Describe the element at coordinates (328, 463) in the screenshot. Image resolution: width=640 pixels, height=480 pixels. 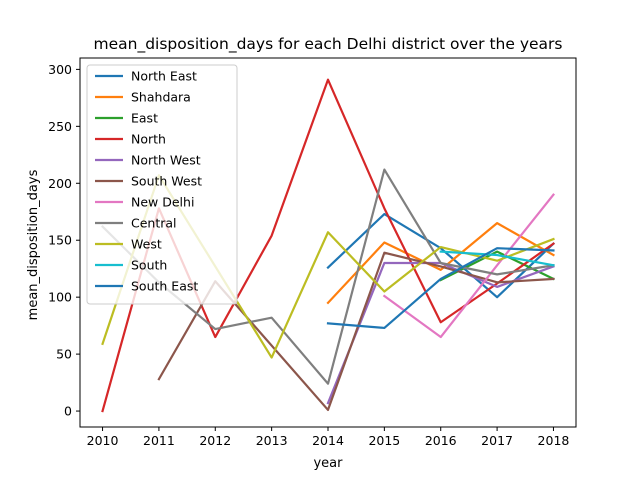
I see `x-axis-label: year` at that location.